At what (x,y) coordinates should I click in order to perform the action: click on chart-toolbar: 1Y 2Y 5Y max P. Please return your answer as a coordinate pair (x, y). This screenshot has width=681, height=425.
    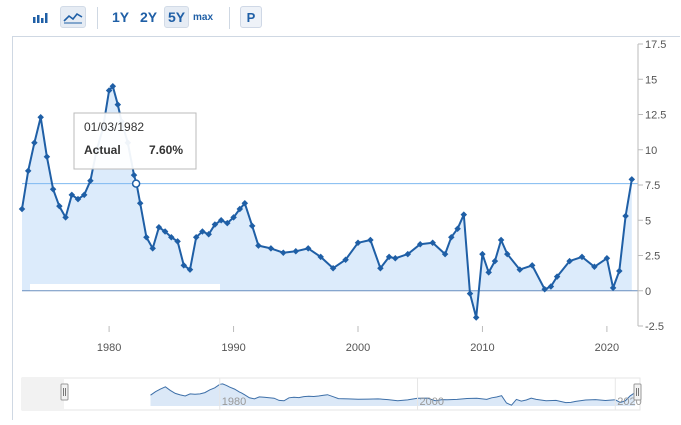
    Looking at the image, I should click on (340, 18).